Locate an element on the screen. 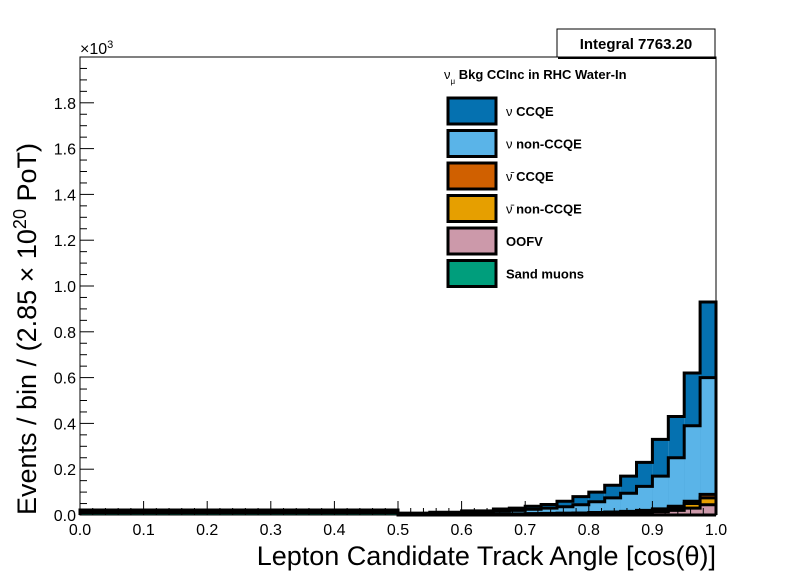 This screenshot has height=572, width=796. integral-box is located at coordinates (636, 43).